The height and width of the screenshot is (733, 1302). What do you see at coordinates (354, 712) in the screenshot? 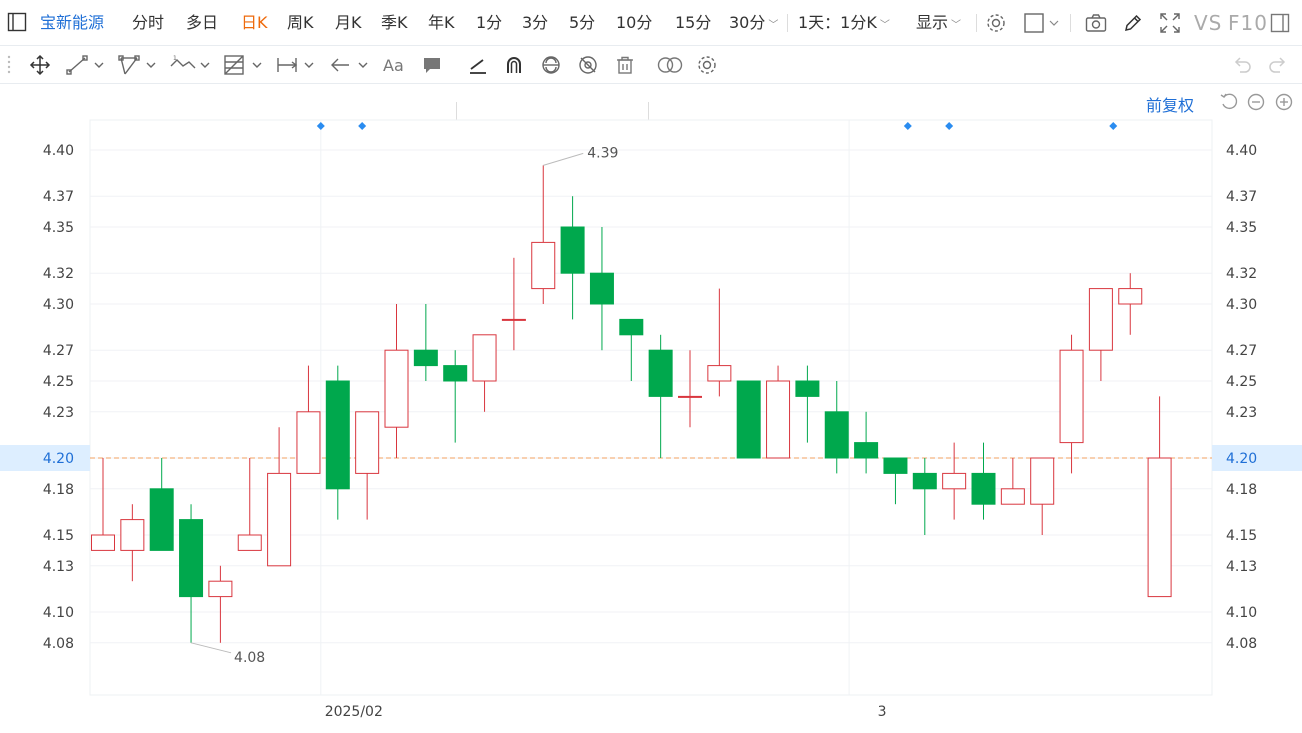
I see `x-tick-label: 2025/02` at bounding box center [354, 712].